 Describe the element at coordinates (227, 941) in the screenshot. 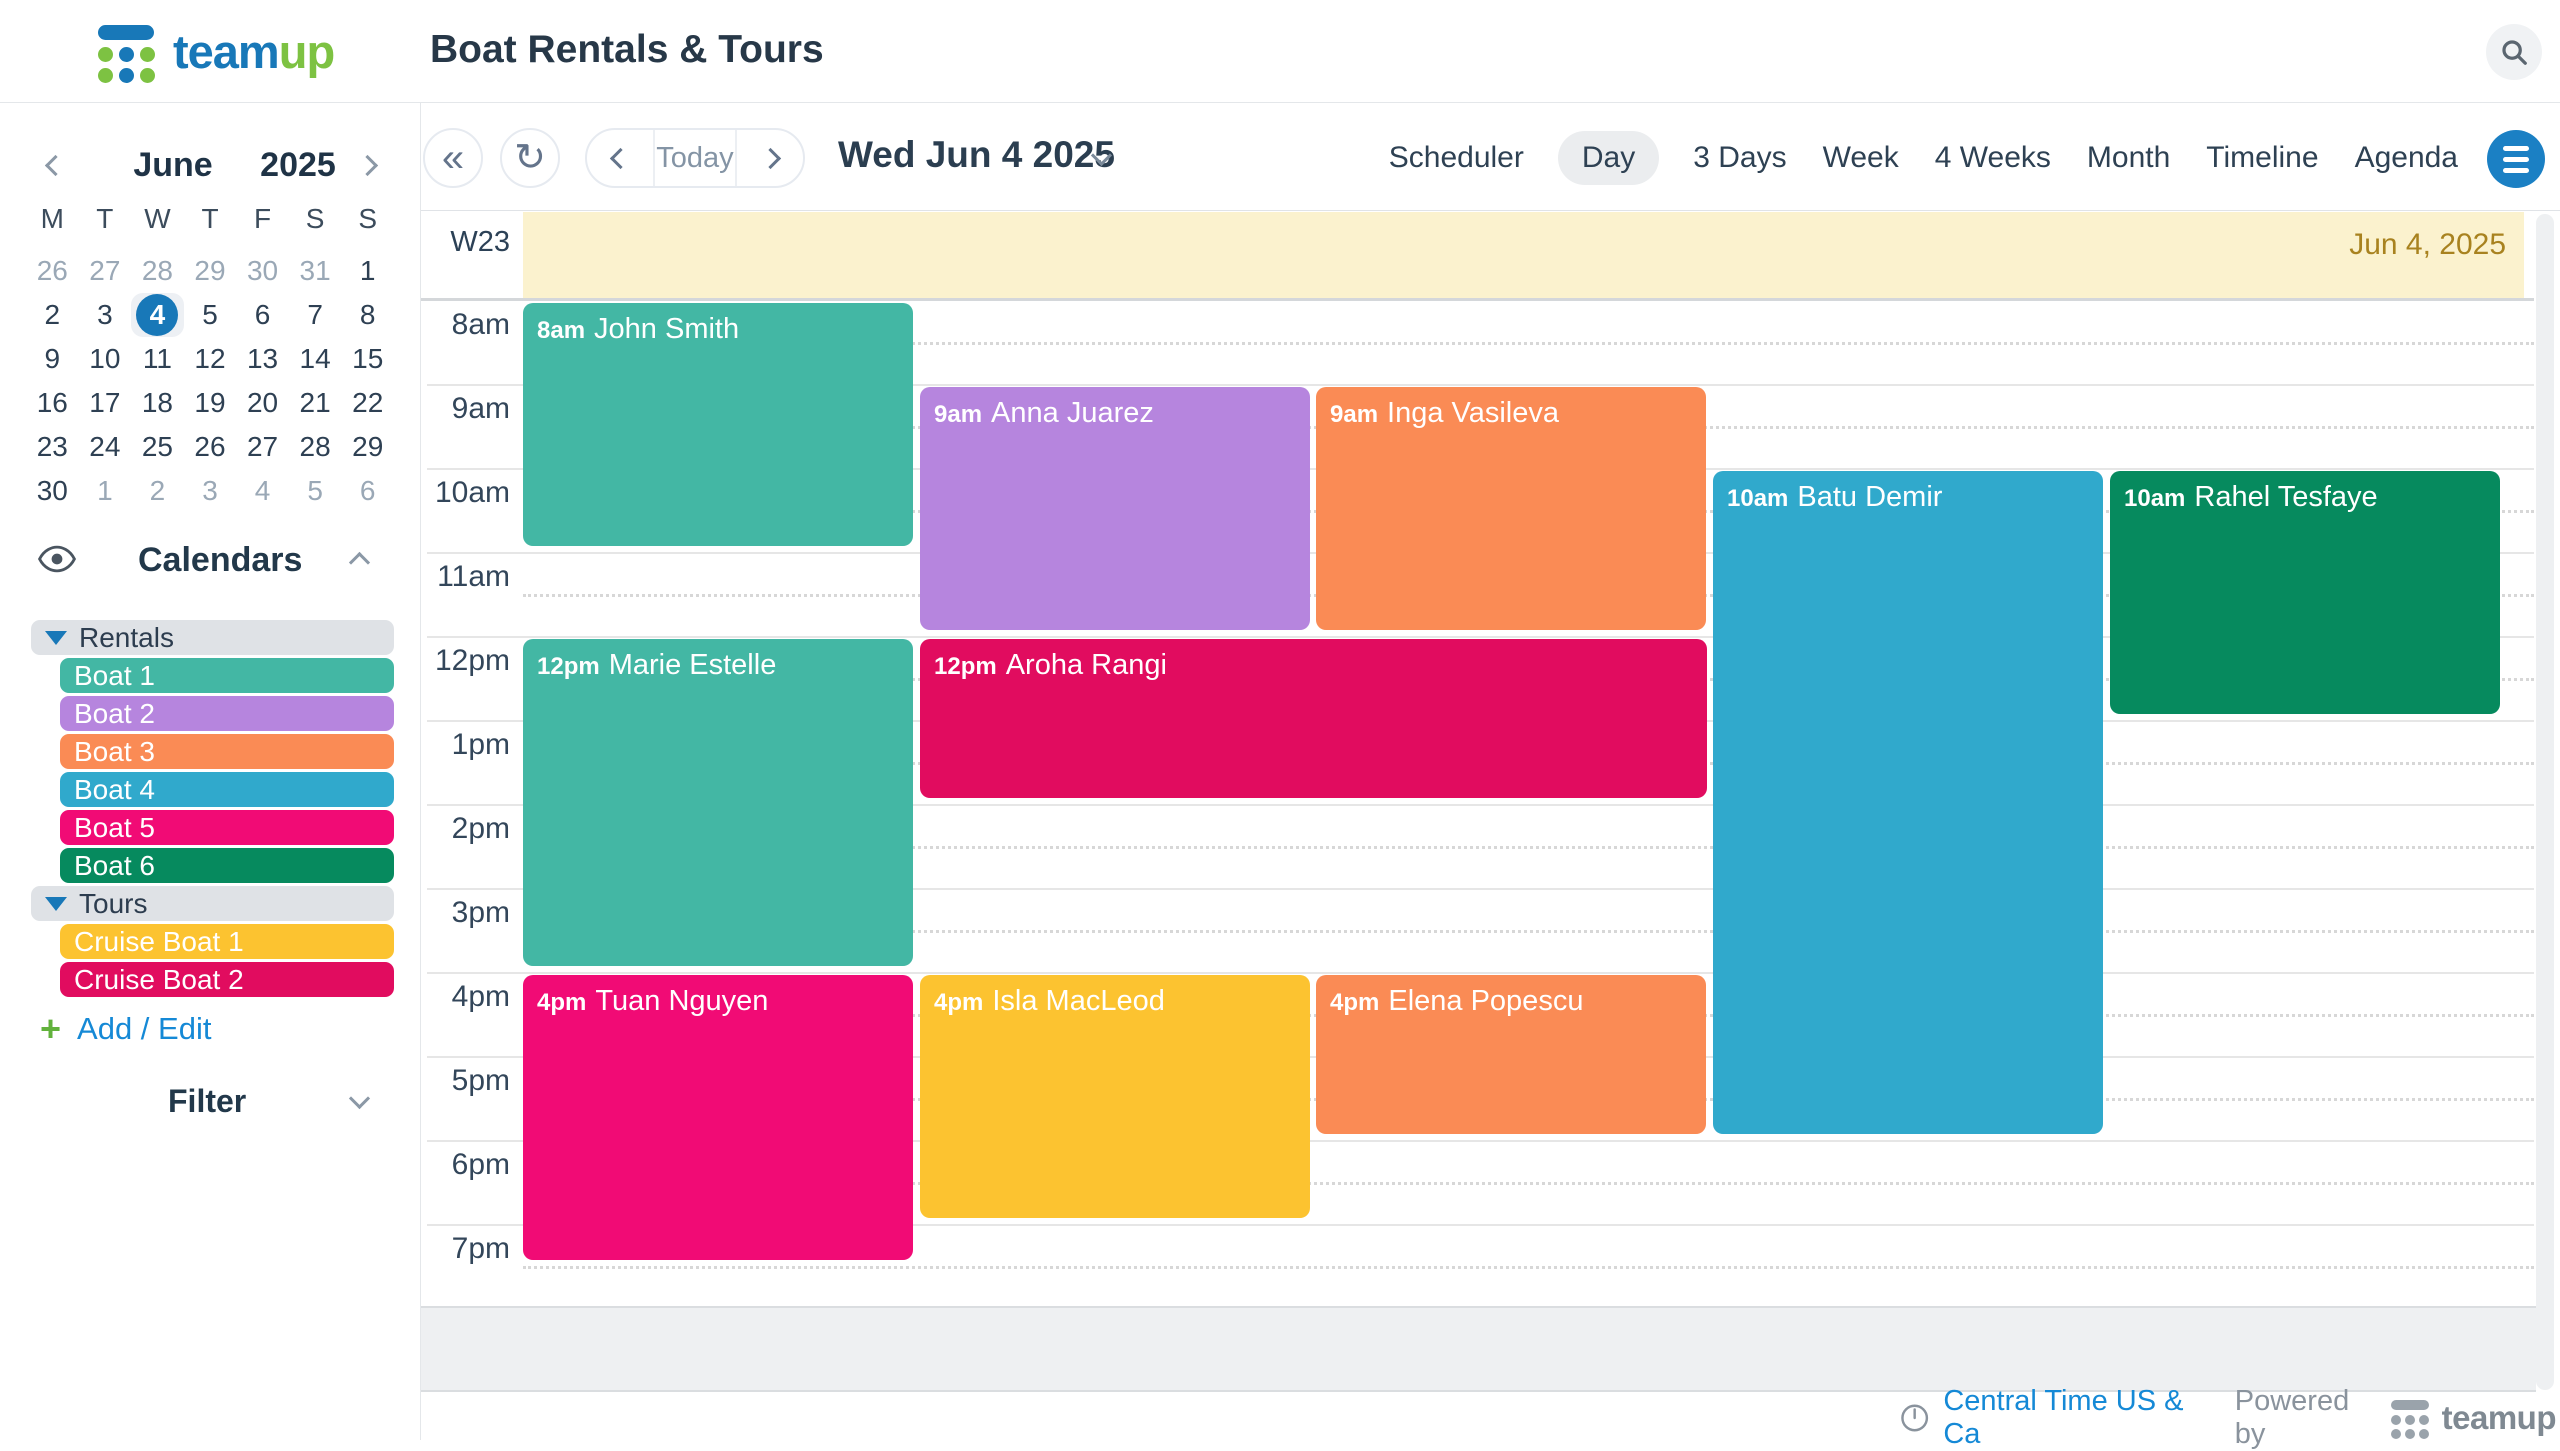

I see `calendar-item-cruise-boat-1: Cruise Boat 1` at that location.